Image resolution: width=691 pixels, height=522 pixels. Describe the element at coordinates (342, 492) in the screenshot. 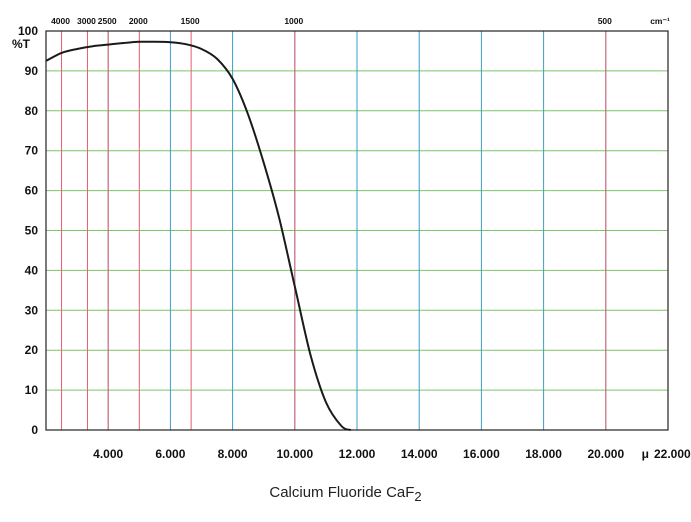

I see `chart-title-text: Calcium Fluoride CaF` at that location.